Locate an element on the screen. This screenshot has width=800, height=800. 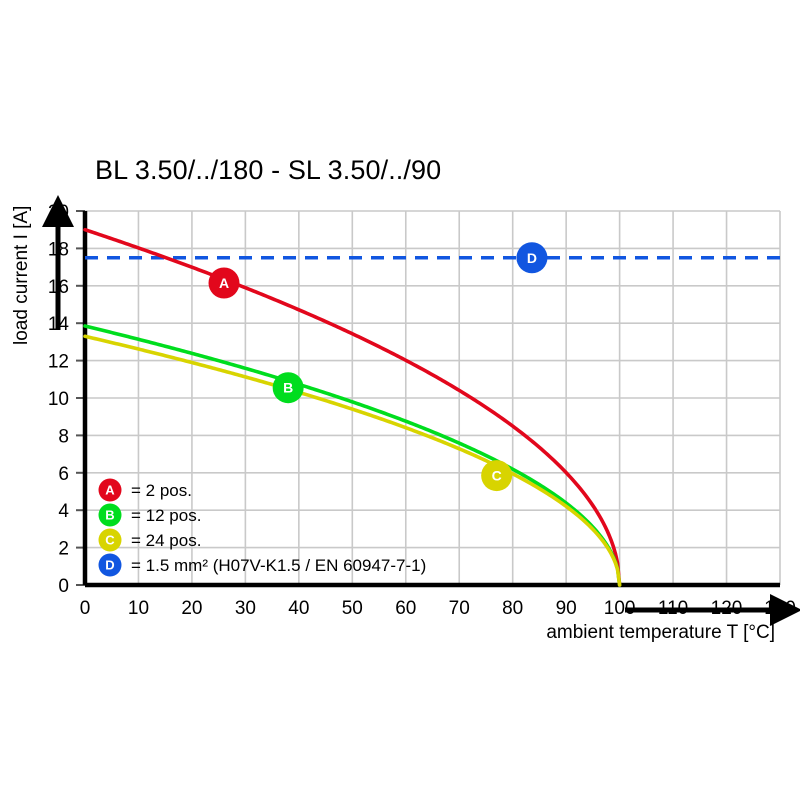
svg-text: A is located at coordinates (224, 283).